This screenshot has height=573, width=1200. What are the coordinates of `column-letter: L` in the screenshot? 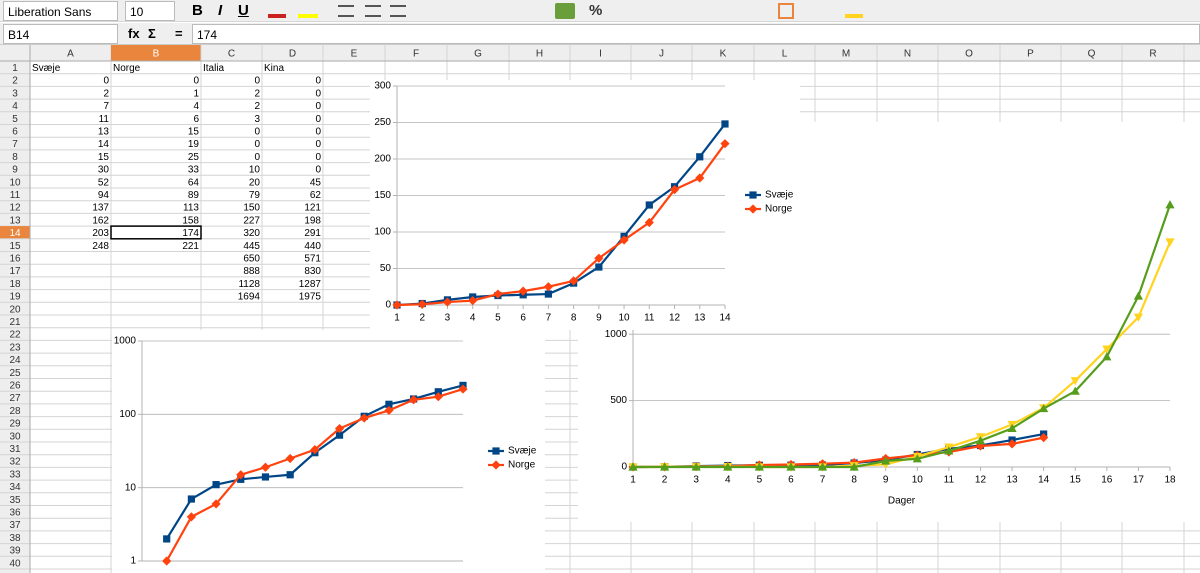 It's located at (785, 54).